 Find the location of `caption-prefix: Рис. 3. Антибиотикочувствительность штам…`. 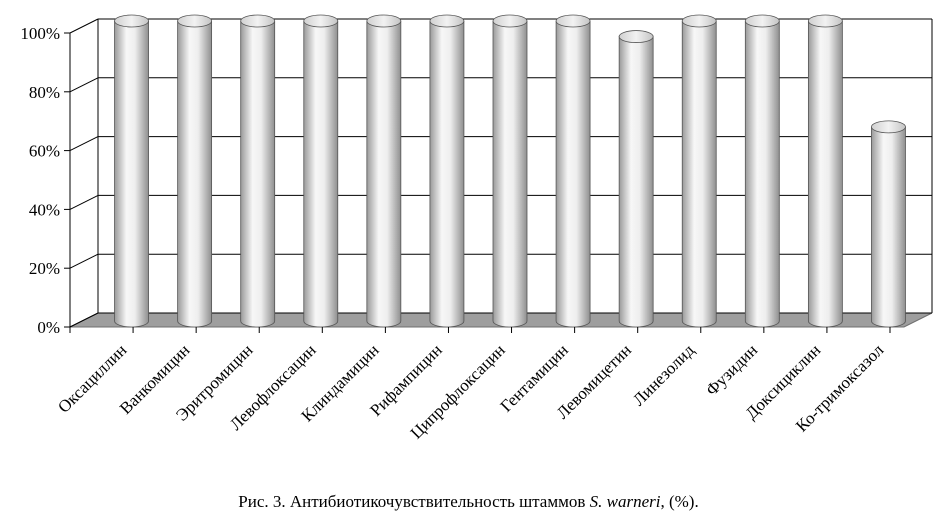

caption-prefix: Рис. 3. Антибиотикочувствительность штам… is located at coordinates (414, 501).